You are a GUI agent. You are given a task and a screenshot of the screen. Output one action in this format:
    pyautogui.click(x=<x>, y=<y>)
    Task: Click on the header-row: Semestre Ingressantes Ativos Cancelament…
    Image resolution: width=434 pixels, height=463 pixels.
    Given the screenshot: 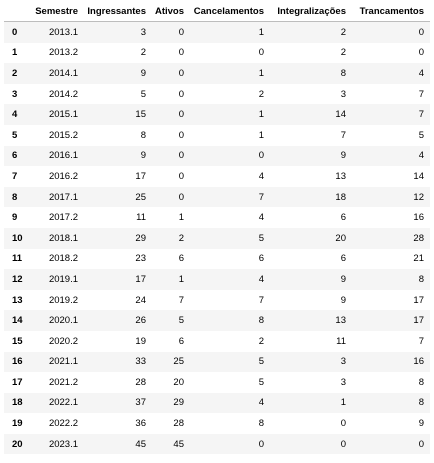 What is the action you would take?
    pyautogui.click(x=217, y=11)
    